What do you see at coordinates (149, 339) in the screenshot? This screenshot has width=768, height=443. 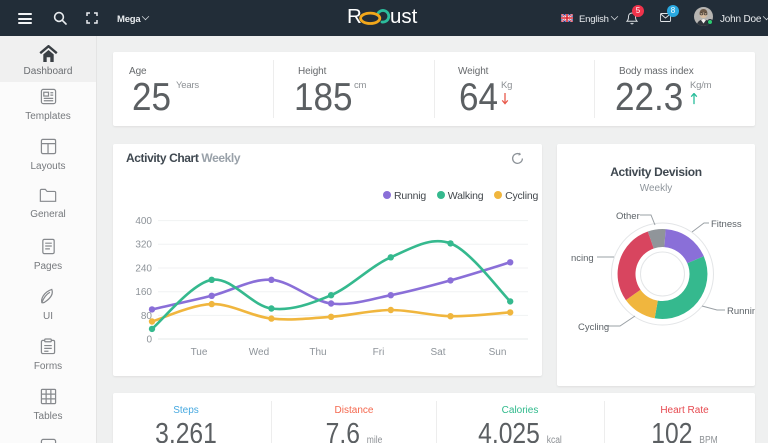 I see `svg-text: 0` at bounding box center [149, 339].